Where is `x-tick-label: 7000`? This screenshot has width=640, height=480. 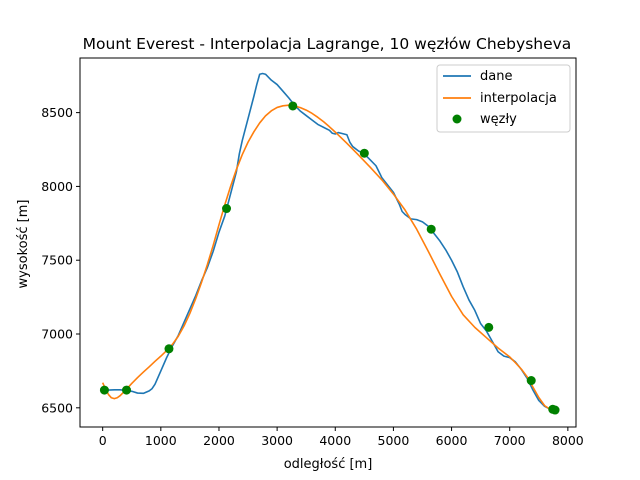 x-tick-label: 7000 is located at coordinates (510, 440).